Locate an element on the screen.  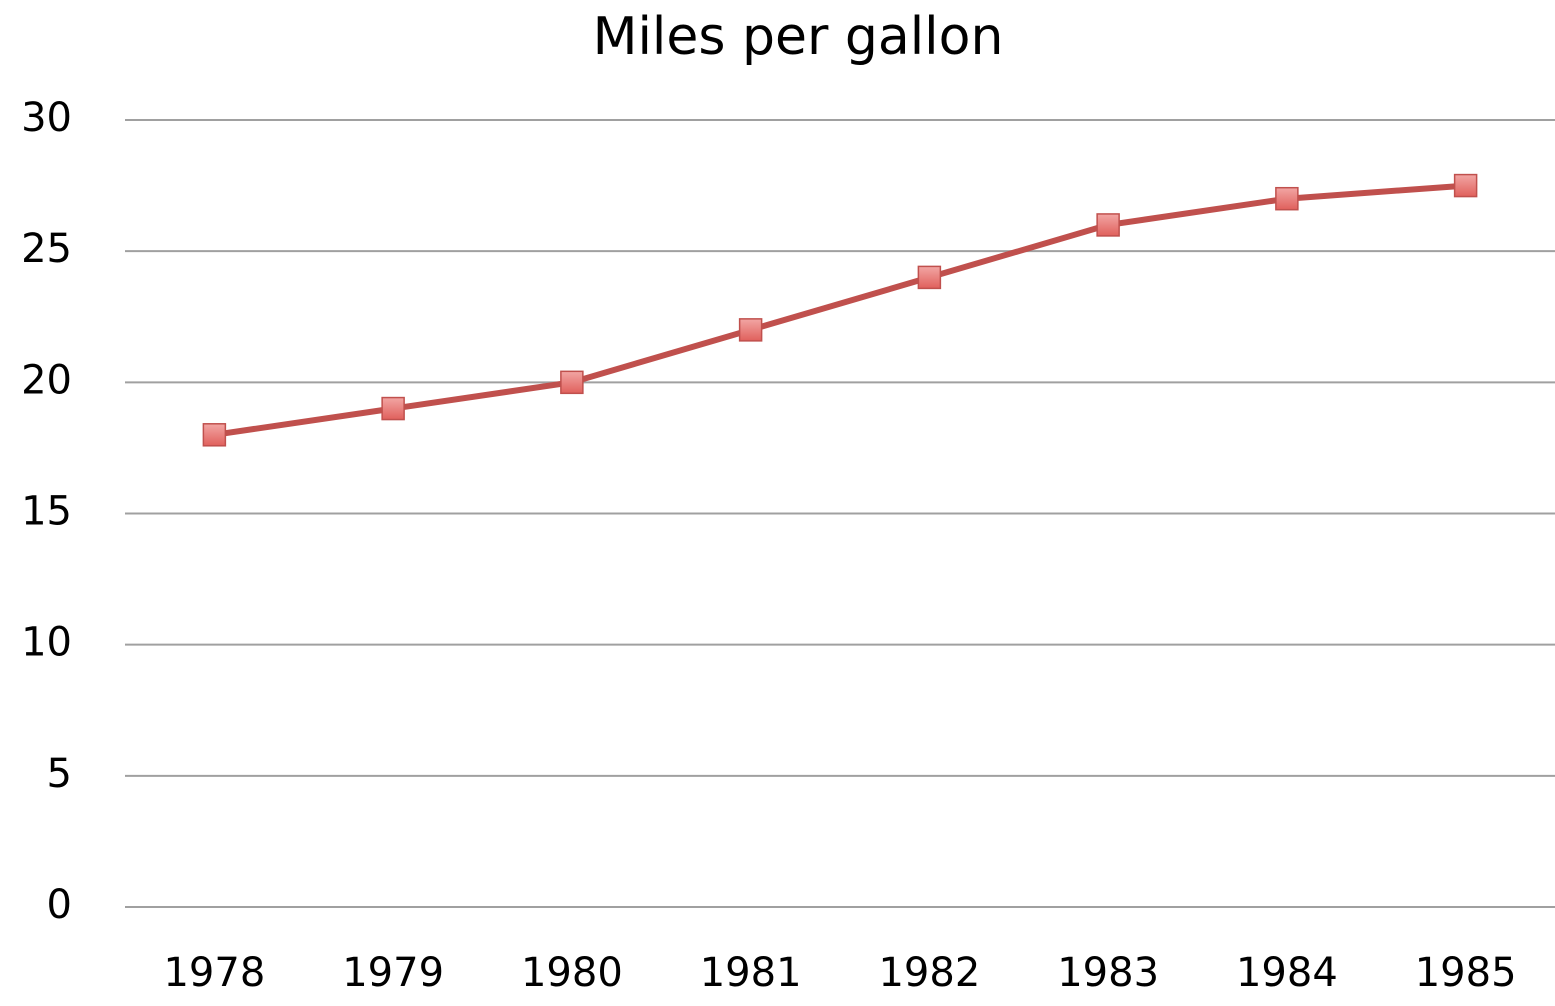
x-tick-label: 1981 is located at coordinates (751, 973).